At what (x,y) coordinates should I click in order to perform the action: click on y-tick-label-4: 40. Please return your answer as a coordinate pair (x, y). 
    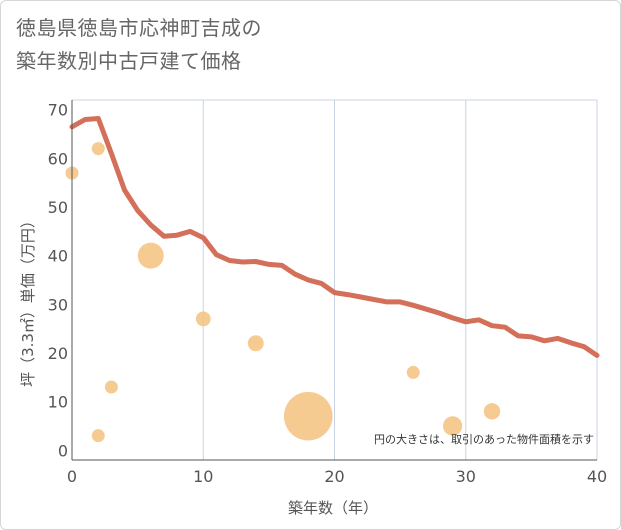
    Looking at the image, I should click on (58, 256).